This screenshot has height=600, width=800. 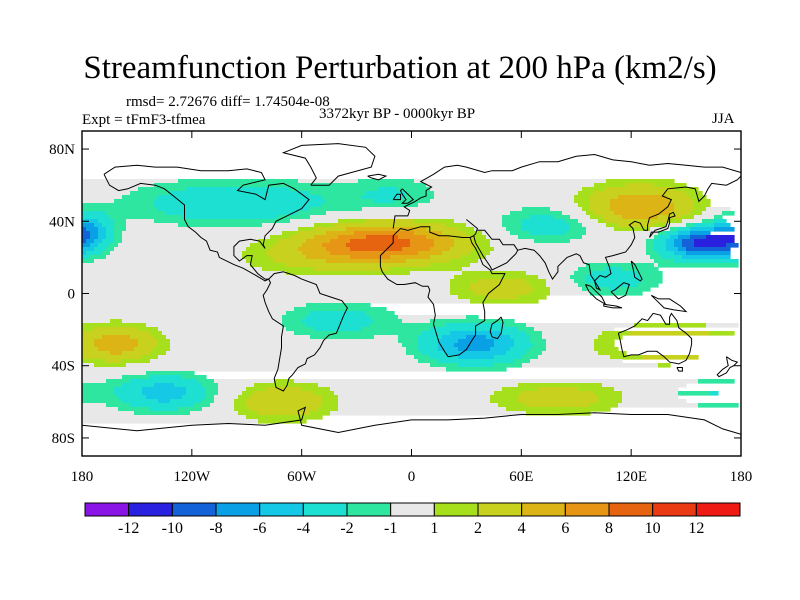 What do you see at coordinates (434, 528) in the screenshot?
I see `colorbar-label: 1` at bounding box center [434, 528].